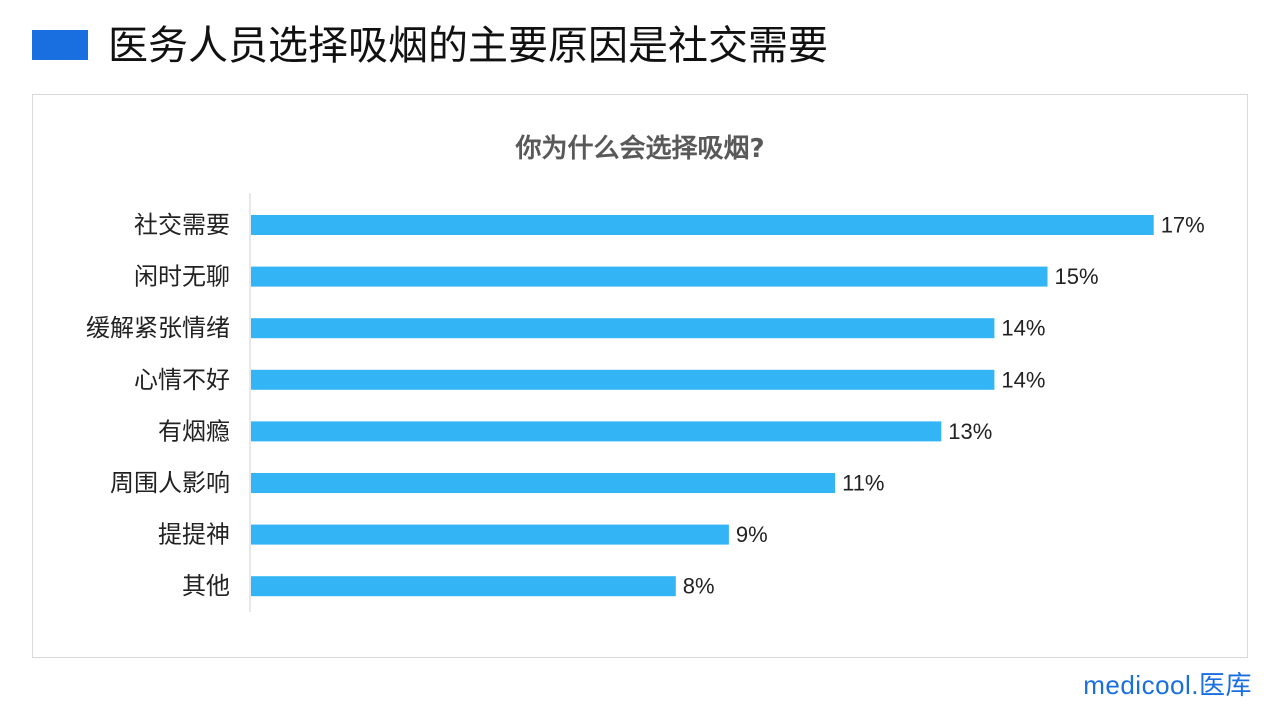  I want to click on category-label: 缓解紧张情绪, so click(158, 328).